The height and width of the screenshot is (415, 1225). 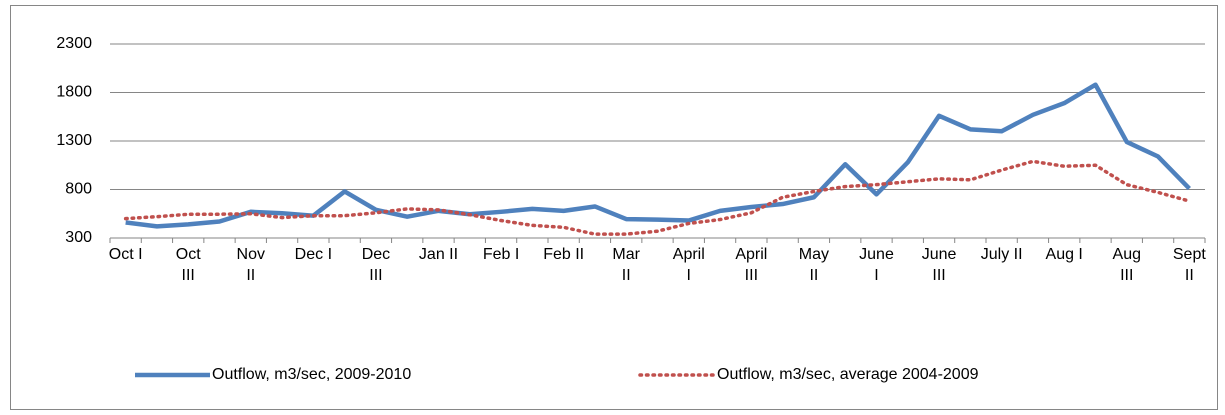 What do you see at coordinates (848, 374) in the screenshot?
I see `legend-label: Outflow, m3/sec, average 2004-2009` at bounding box center [848, 374].